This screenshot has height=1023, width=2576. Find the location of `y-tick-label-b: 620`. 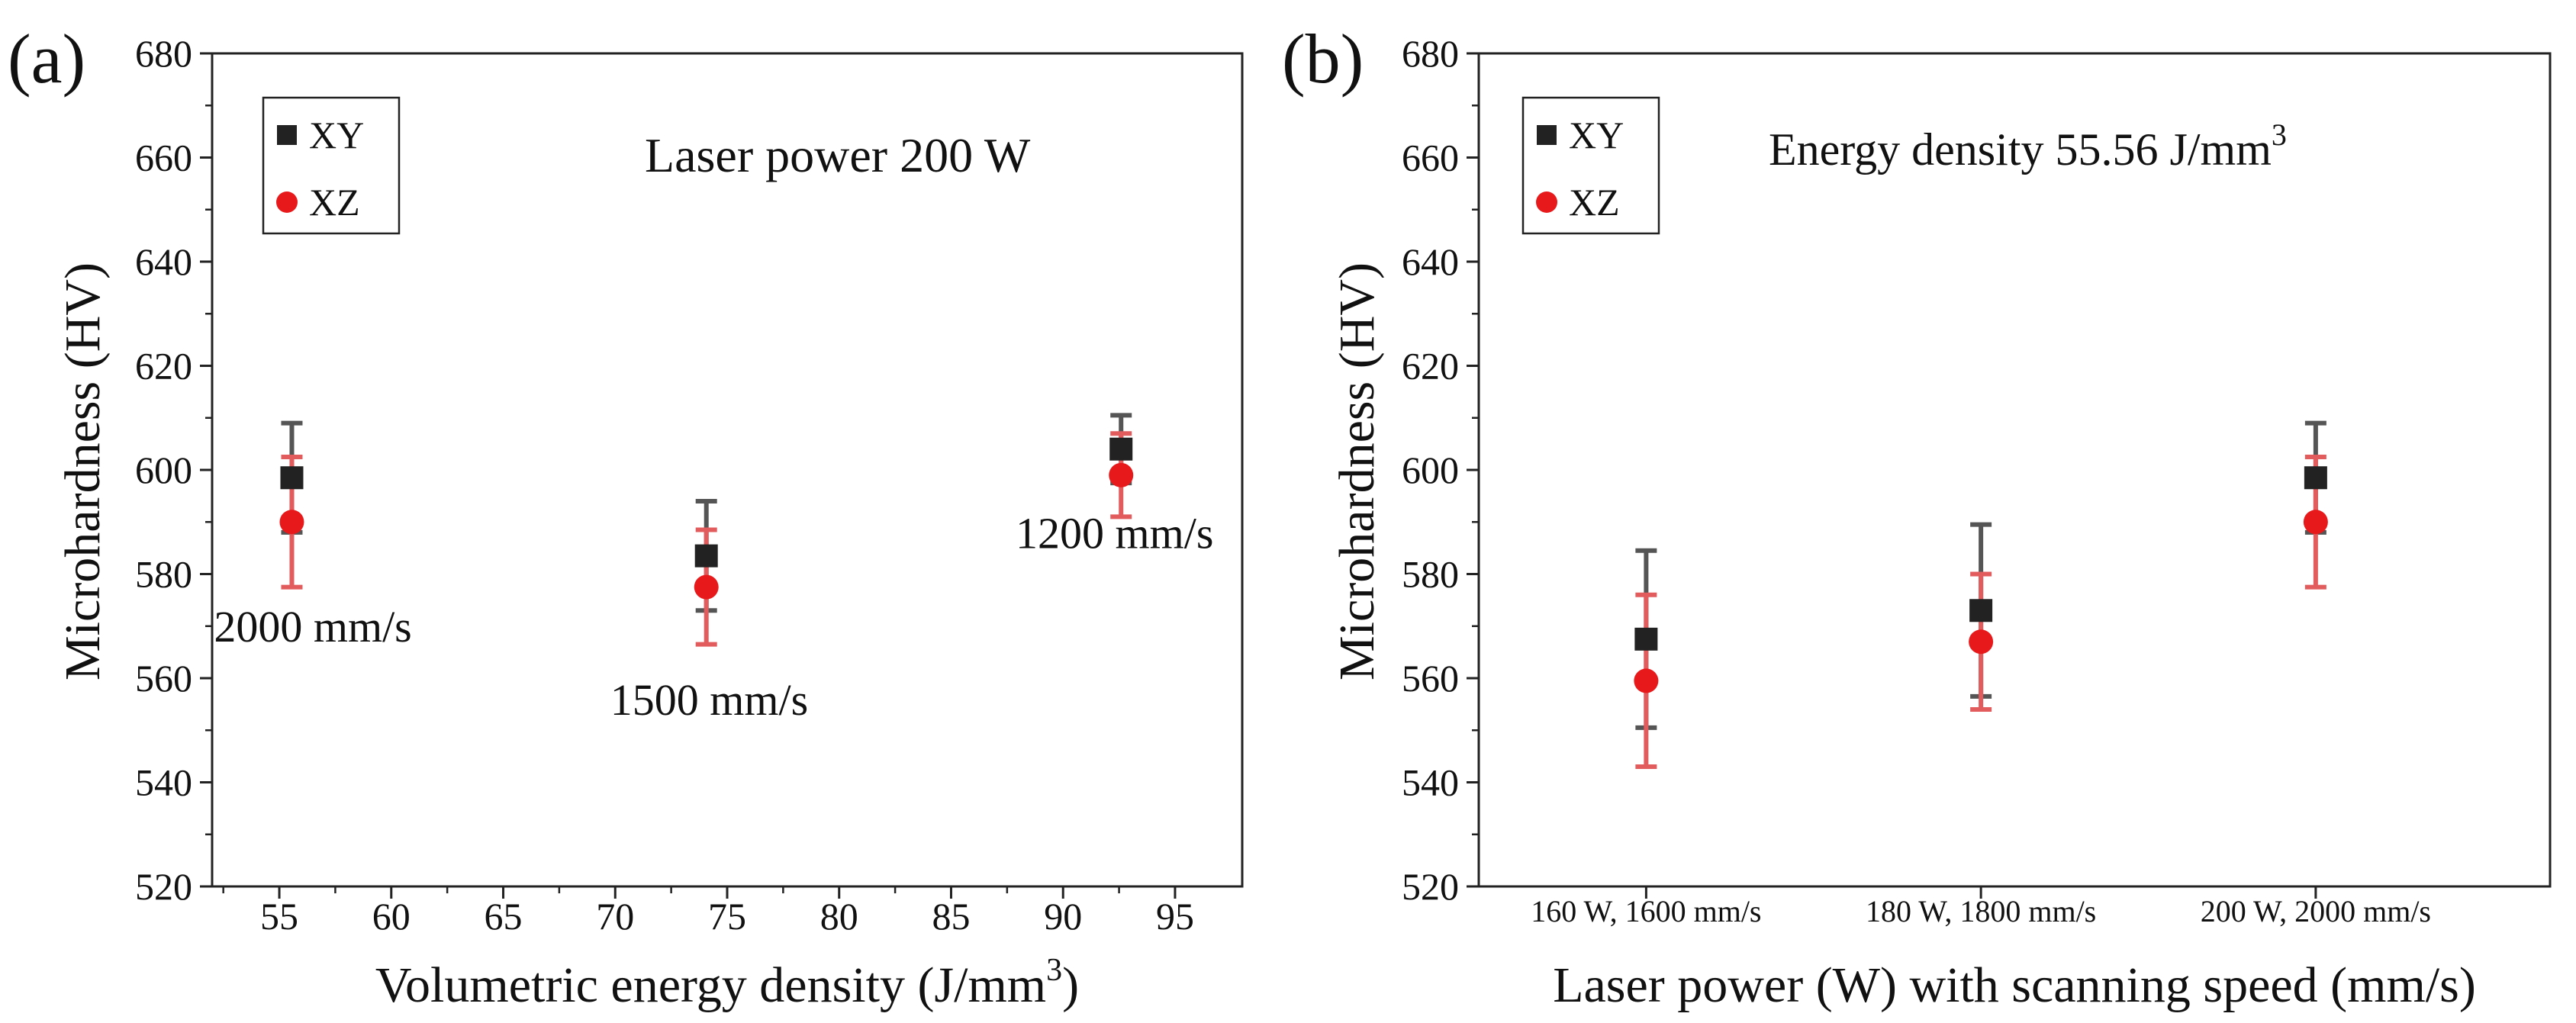

y-tick-label-b: 620 is located at coordinates (1430, 366).